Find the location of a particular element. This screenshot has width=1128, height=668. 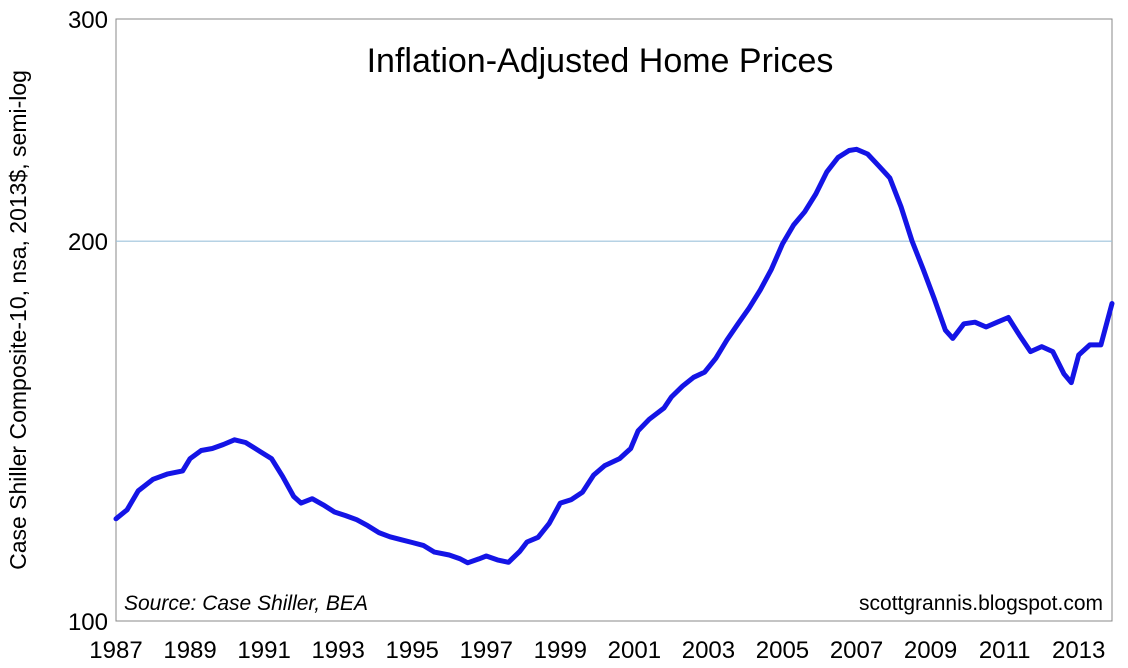

x-tick-label-2003: 2003 is located at coordinates (708, 650).